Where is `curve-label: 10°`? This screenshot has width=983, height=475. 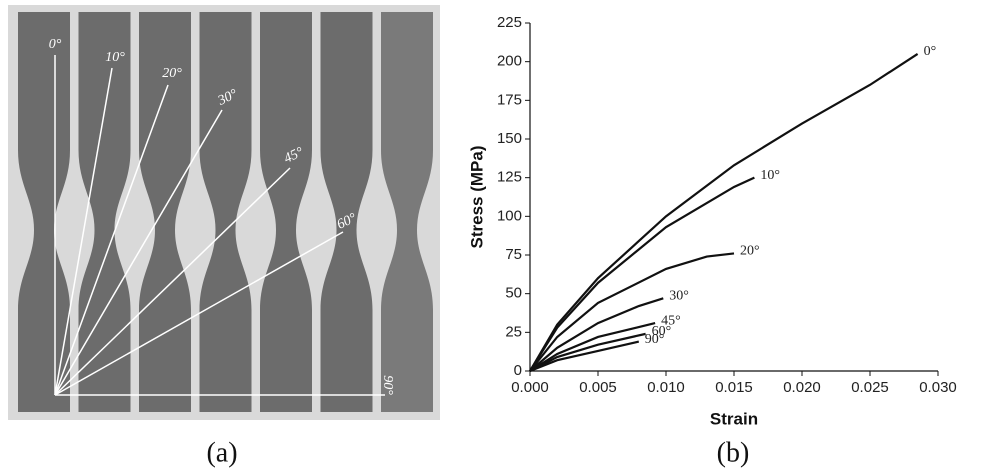
curve-label: 10° is located at coordinates (770, 175).